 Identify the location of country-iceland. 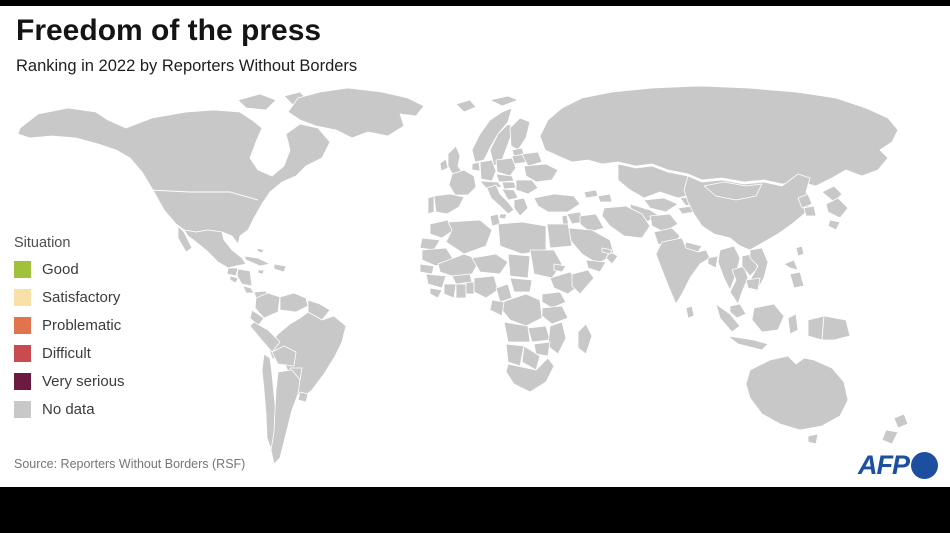
(466, 106).